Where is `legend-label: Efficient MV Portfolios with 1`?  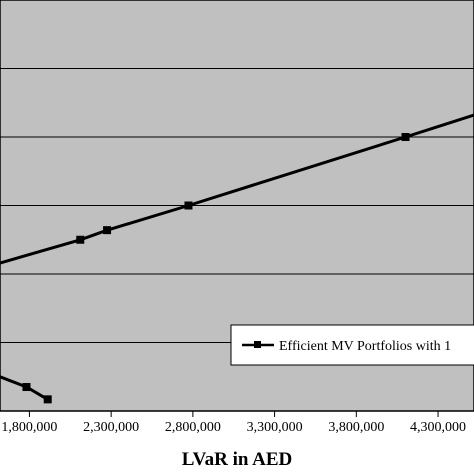
legend-label: Efficient MV Portfolios with 1 is located at coordinates (365, 346).